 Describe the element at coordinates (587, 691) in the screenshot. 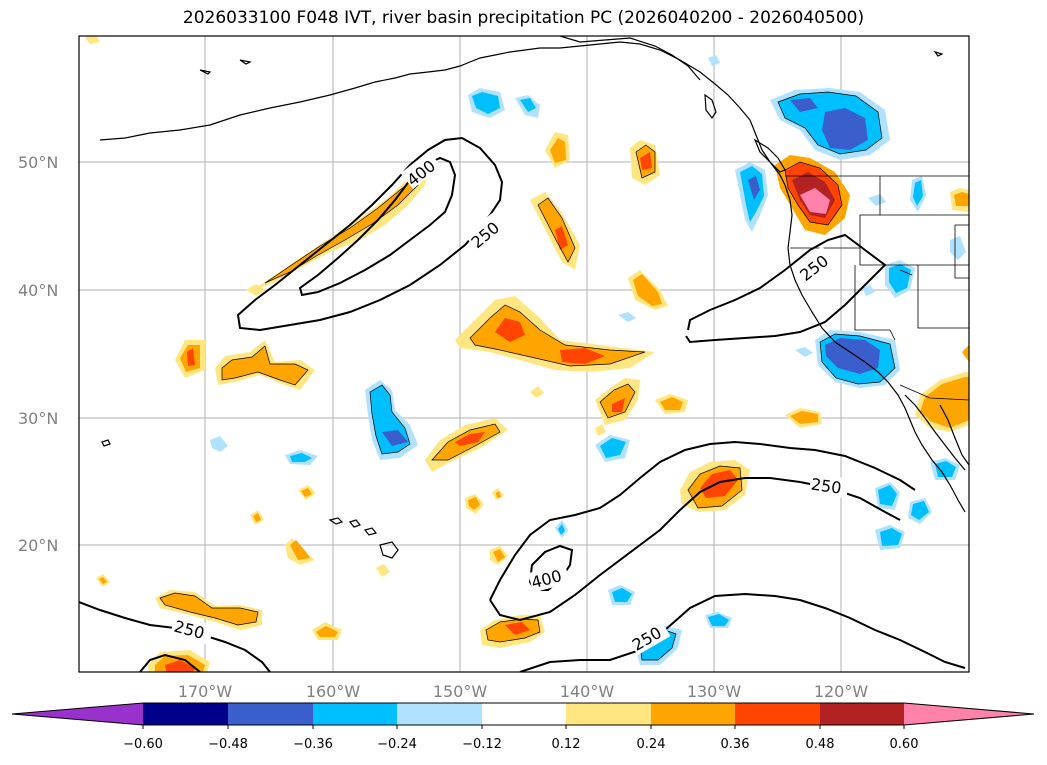

I see `lon-label-140w: 140°W` at that location.